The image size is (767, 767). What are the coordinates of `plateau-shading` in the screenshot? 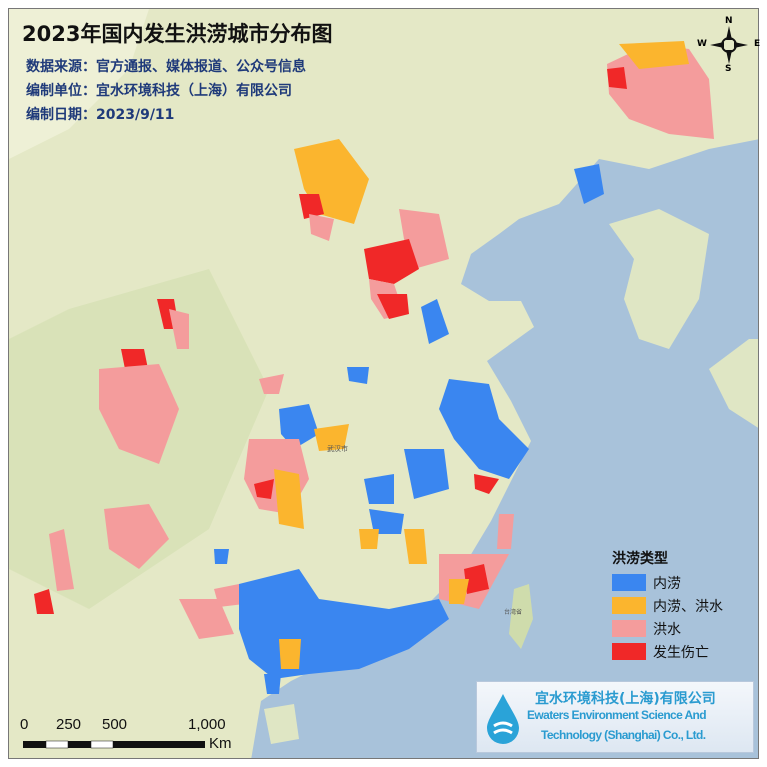 It's located at (79, 84).